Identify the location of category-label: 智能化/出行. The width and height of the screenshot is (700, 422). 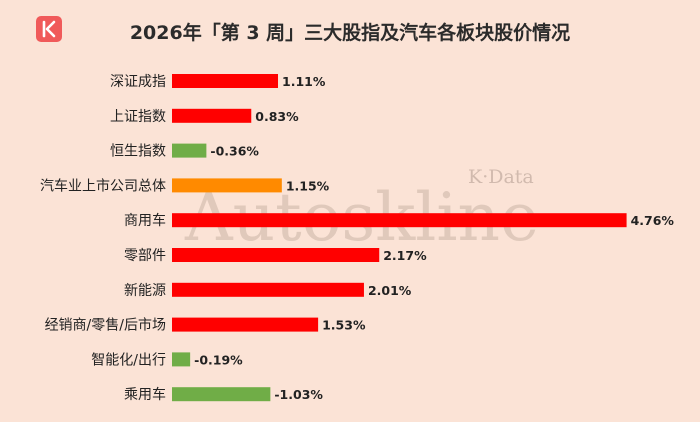
(128, 360).